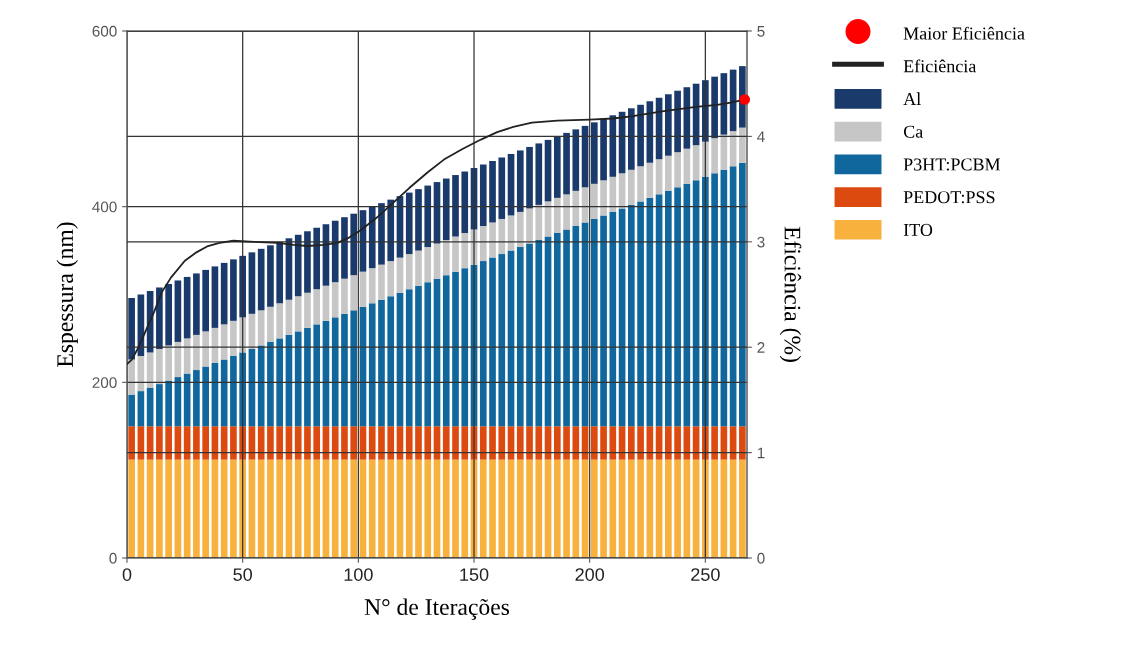 The image size is (1122, 659). I want to click on legend-label: Al, so click(912, 98).